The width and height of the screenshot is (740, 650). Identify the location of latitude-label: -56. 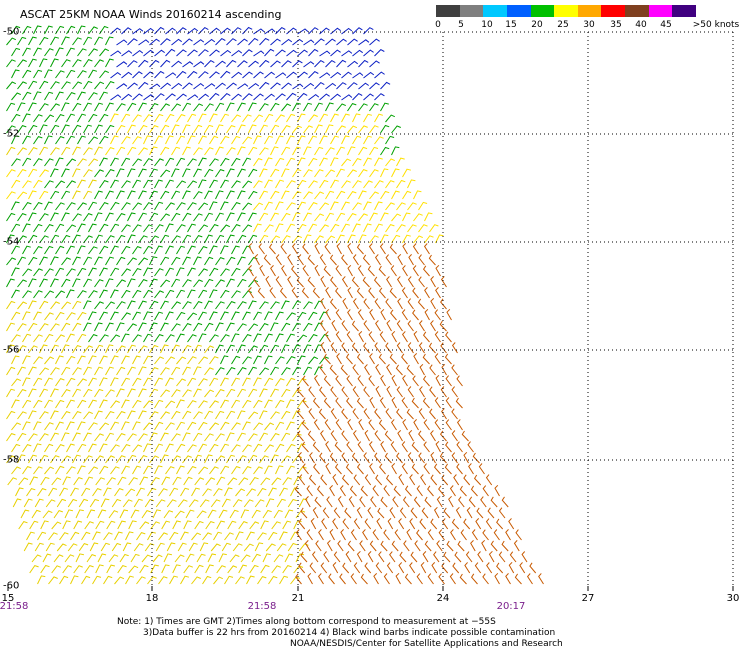
(11, 350).